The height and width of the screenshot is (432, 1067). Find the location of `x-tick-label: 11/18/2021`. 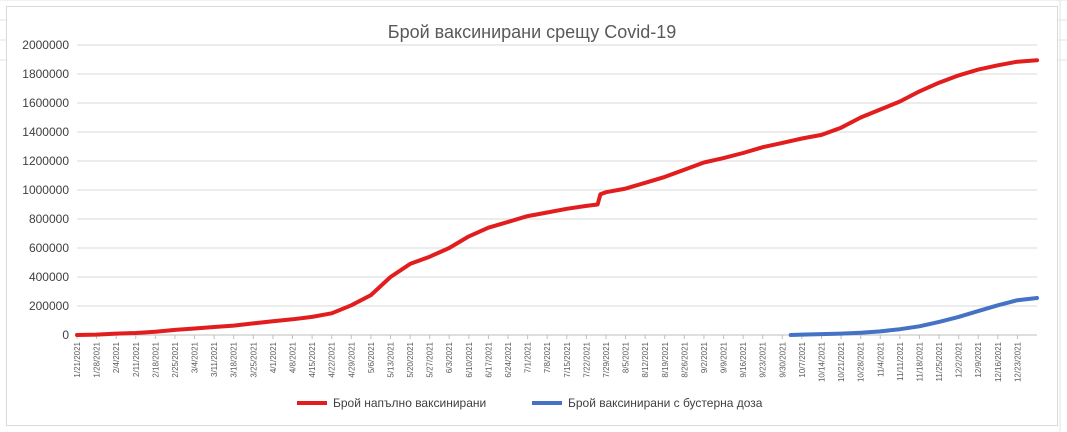

x-tick-label: 11/18/2021 is located at coordinates (919, 361).